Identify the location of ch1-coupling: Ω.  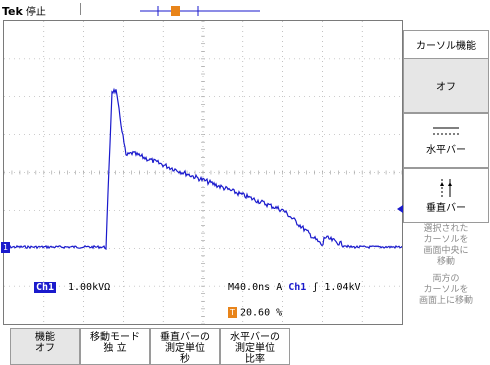
(107, 287).